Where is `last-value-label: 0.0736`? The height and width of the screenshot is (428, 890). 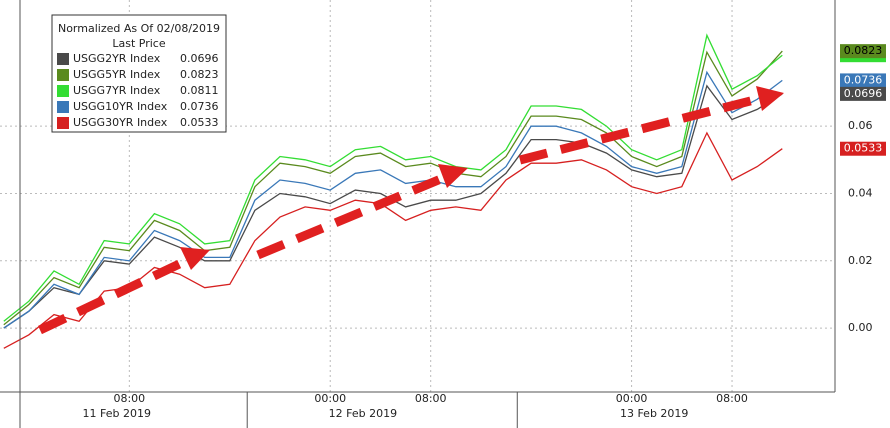
last-value-label: 0.0736 is located at coordinates (863, 79).